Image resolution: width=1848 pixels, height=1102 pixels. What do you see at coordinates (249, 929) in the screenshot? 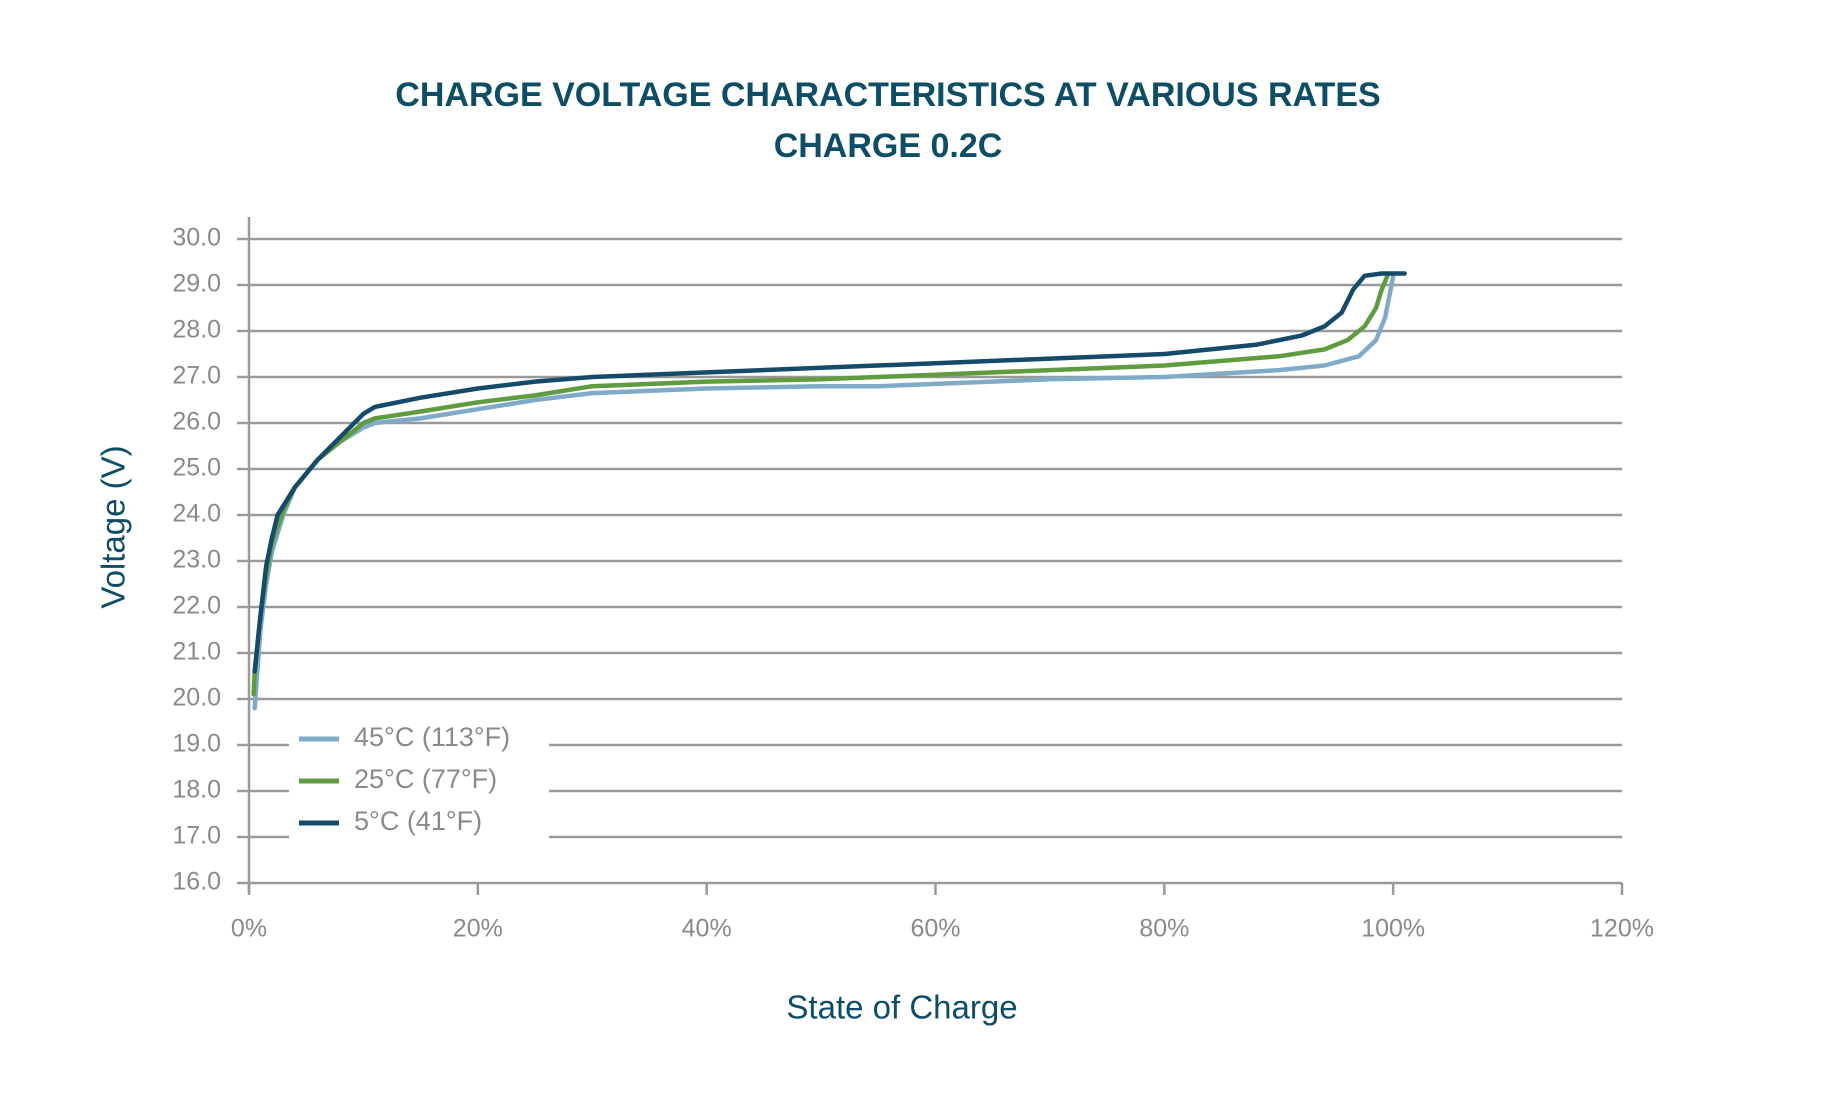
I see `x-tick-label: 0%` at bounding box center [249, 929].